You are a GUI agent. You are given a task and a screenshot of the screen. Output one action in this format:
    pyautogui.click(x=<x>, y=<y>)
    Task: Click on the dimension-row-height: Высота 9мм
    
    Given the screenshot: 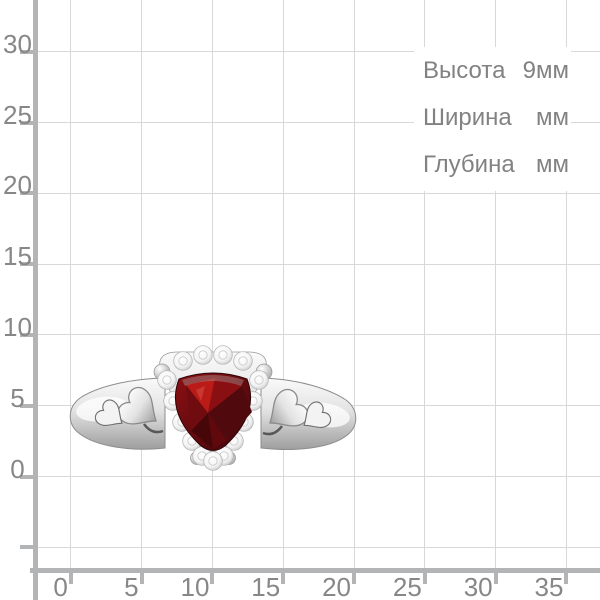 What is the action you would take?
    pyautogui.click(x=492, y=70)
    